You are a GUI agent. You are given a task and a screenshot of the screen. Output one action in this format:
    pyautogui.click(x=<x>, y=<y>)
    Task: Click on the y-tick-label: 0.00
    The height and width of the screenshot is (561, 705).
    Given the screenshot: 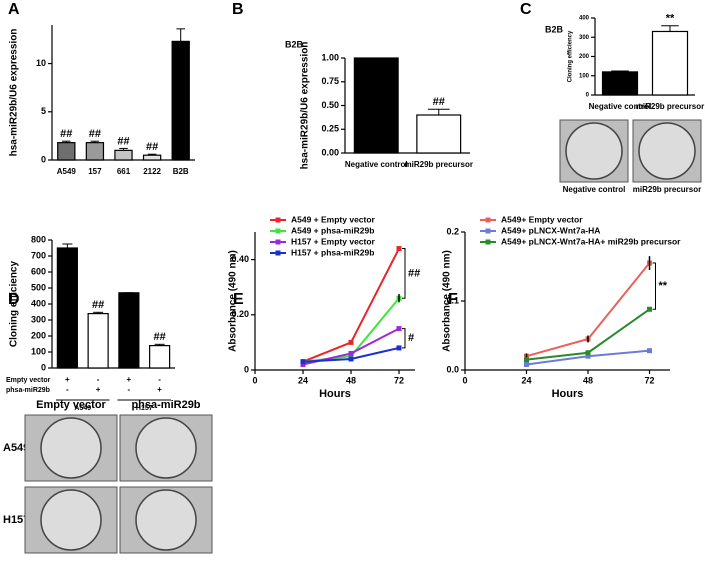 What is the action you would take?
    pyautogui.click(x=330, y=152)
    